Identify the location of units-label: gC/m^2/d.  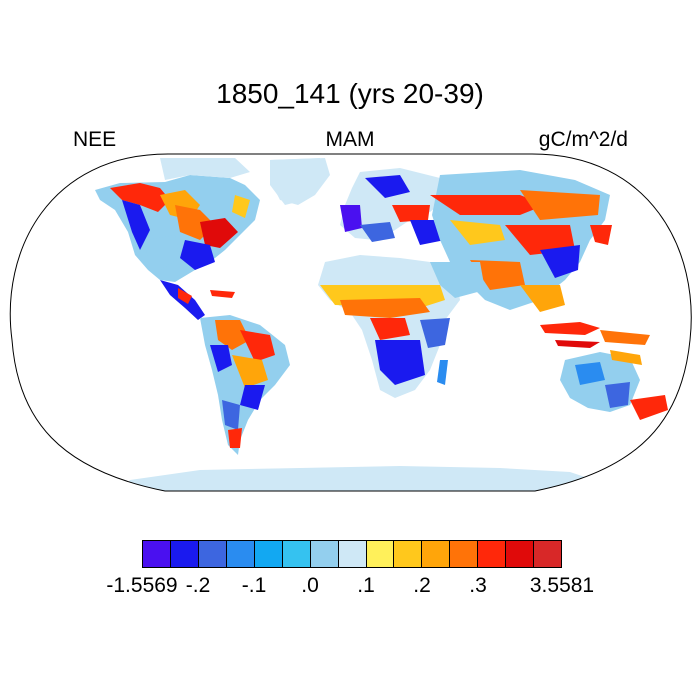
(583, 139).